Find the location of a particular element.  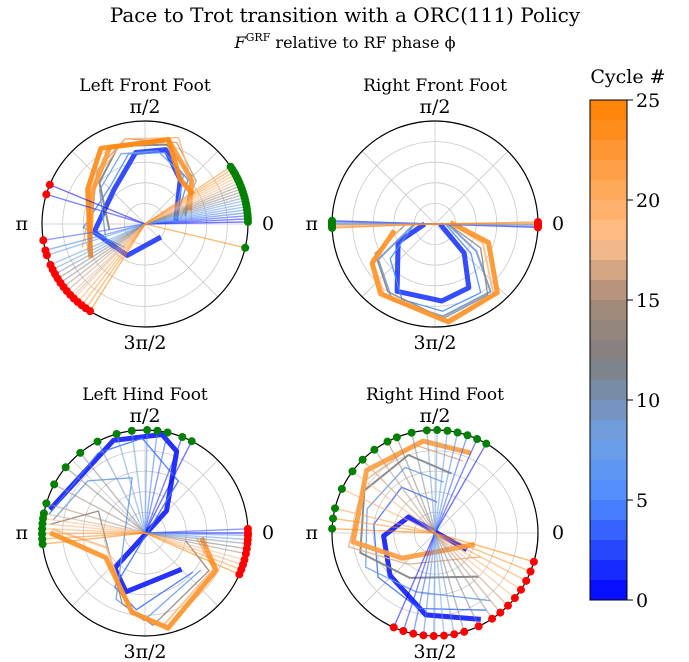

colorbar-tick-label: 25 is located at coordinates (648, 101).